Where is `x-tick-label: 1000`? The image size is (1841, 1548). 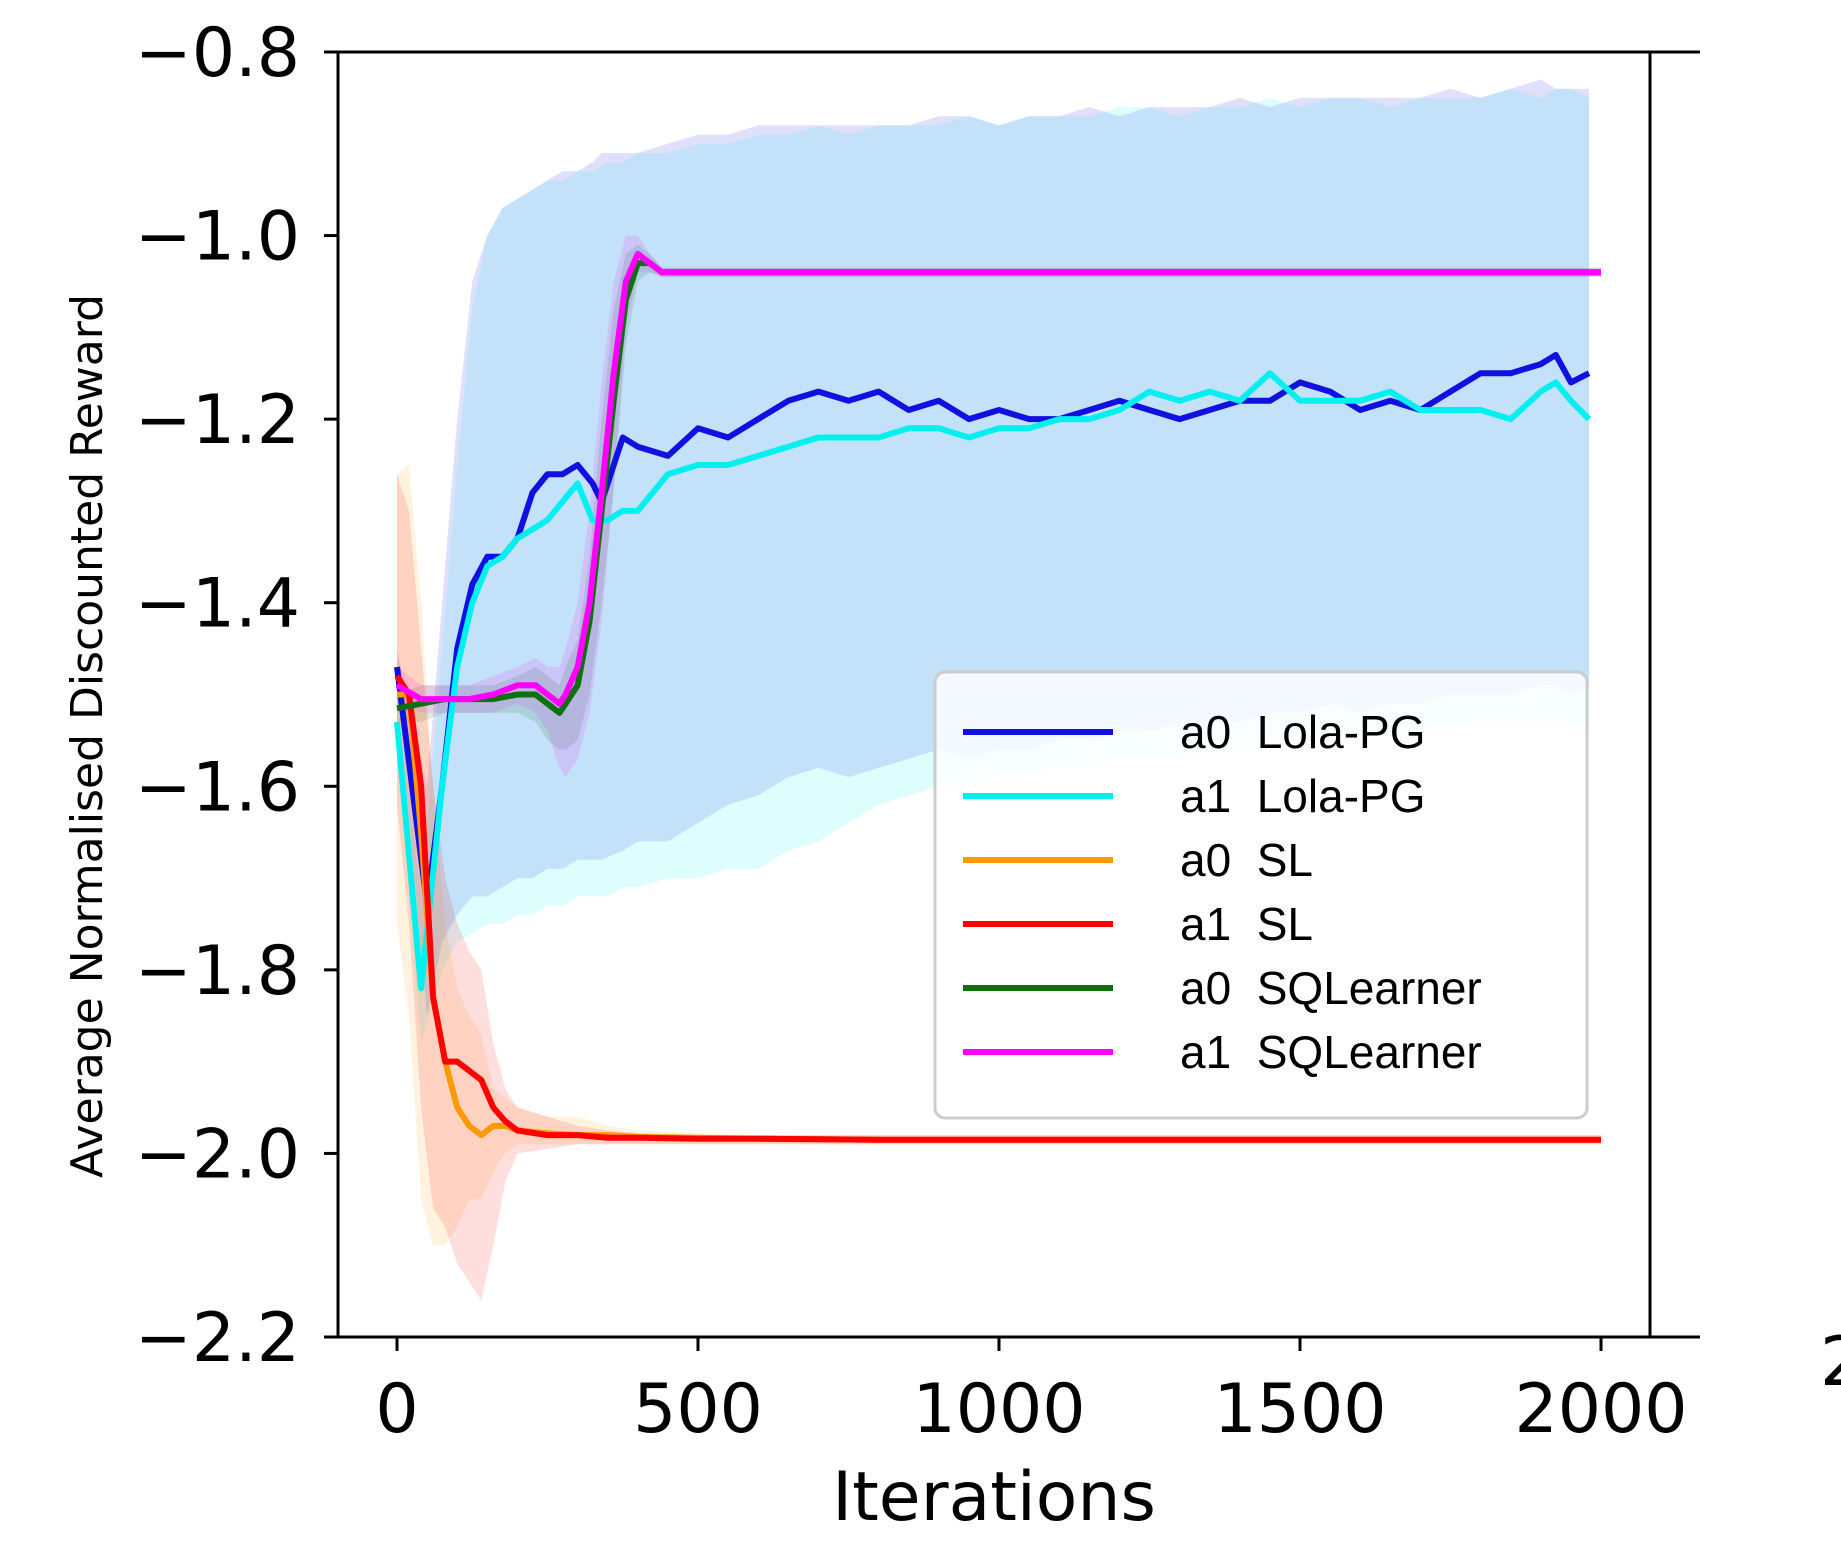
x-tick-label: 1000 is located at coordinates (998, 1409).